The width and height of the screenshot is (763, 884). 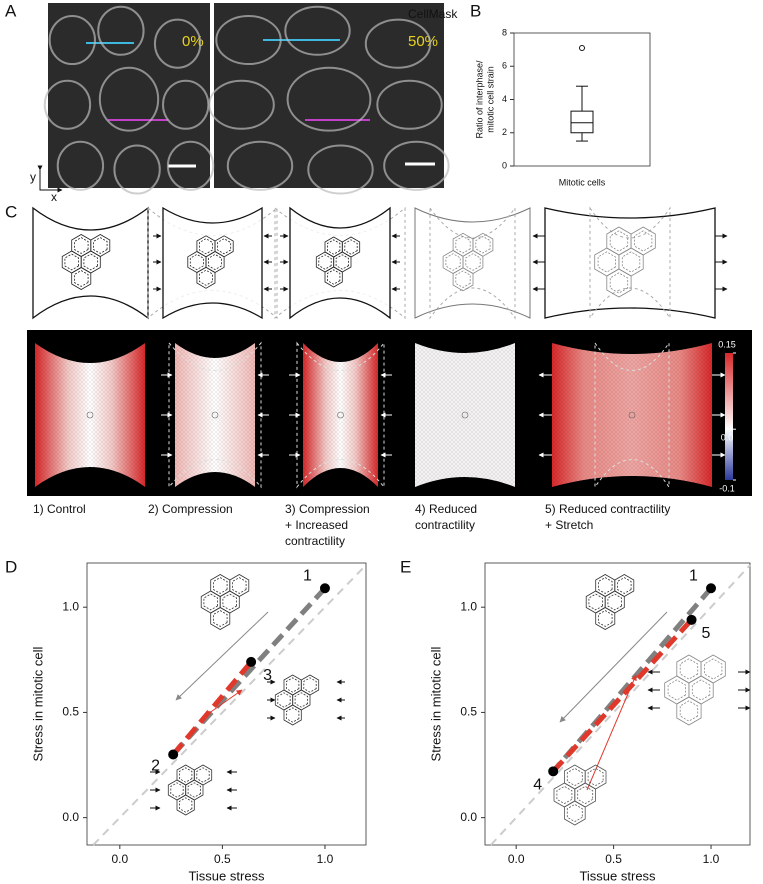 I want to click on strain-label: 50%, so click(x=423, y=41).